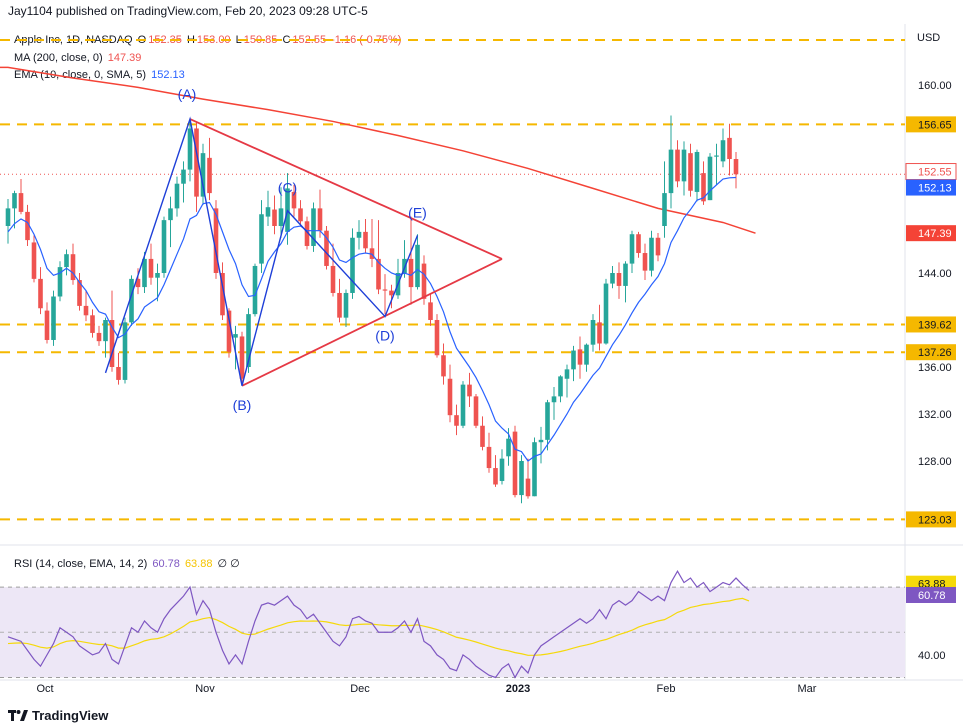 The image size is (963, 726). I want to click on open-value: 152.35, so click(165, 40).